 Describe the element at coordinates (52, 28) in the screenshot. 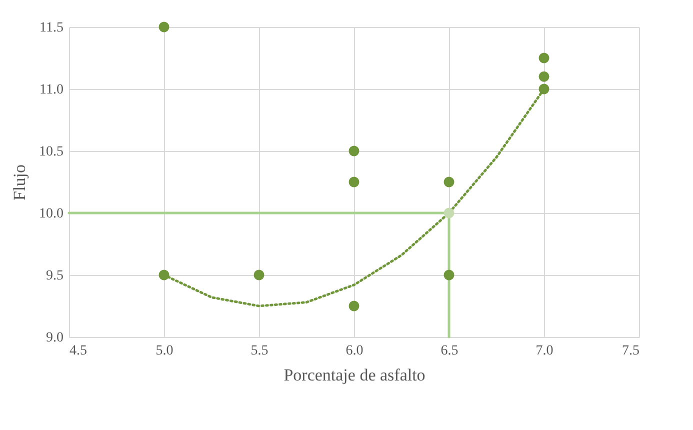

I see `y-tick-label: 11.5` at that location.